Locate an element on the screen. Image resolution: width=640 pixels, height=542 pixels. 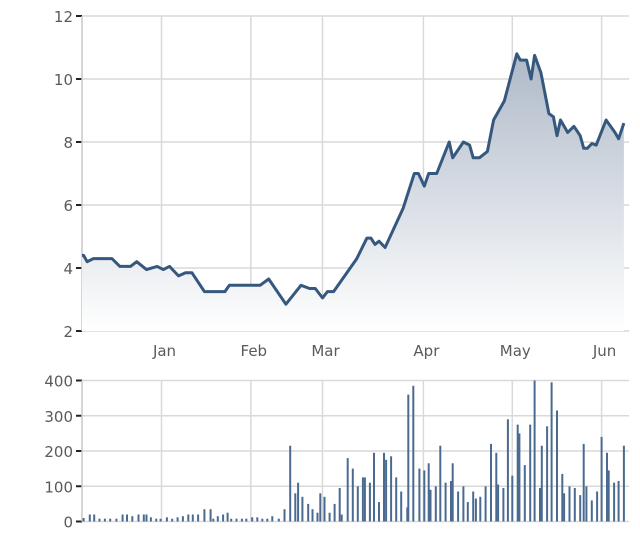
volume-tick-label: 400 is located at coordinates (58, 382).